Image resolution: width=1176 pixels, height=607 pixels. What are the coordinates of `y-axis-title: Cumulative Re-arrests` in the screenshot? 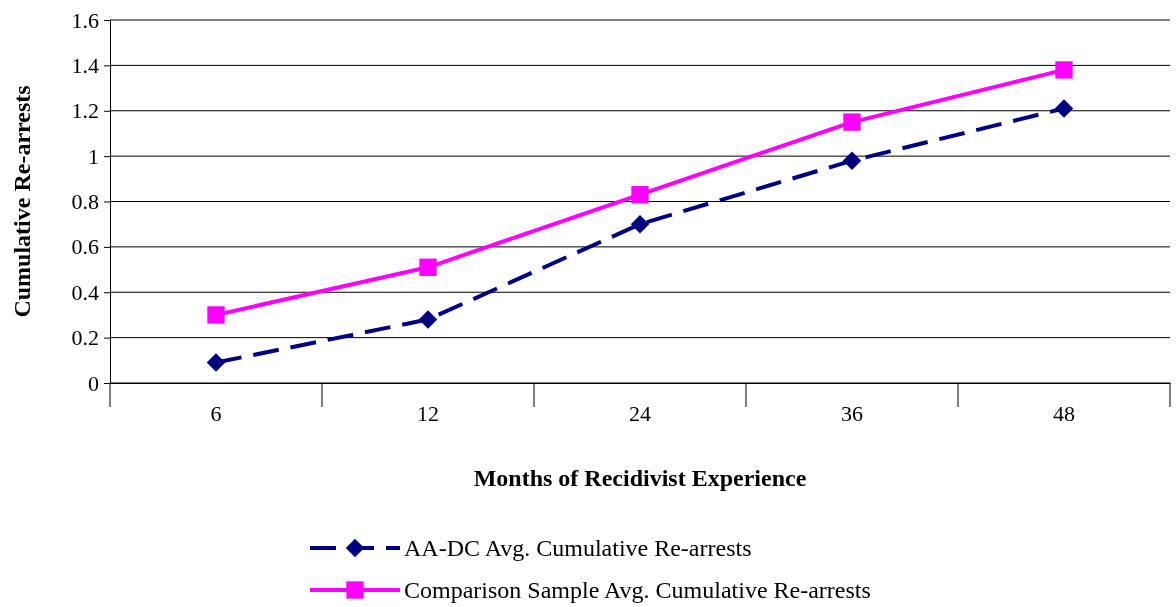 It's located at (22, 201).